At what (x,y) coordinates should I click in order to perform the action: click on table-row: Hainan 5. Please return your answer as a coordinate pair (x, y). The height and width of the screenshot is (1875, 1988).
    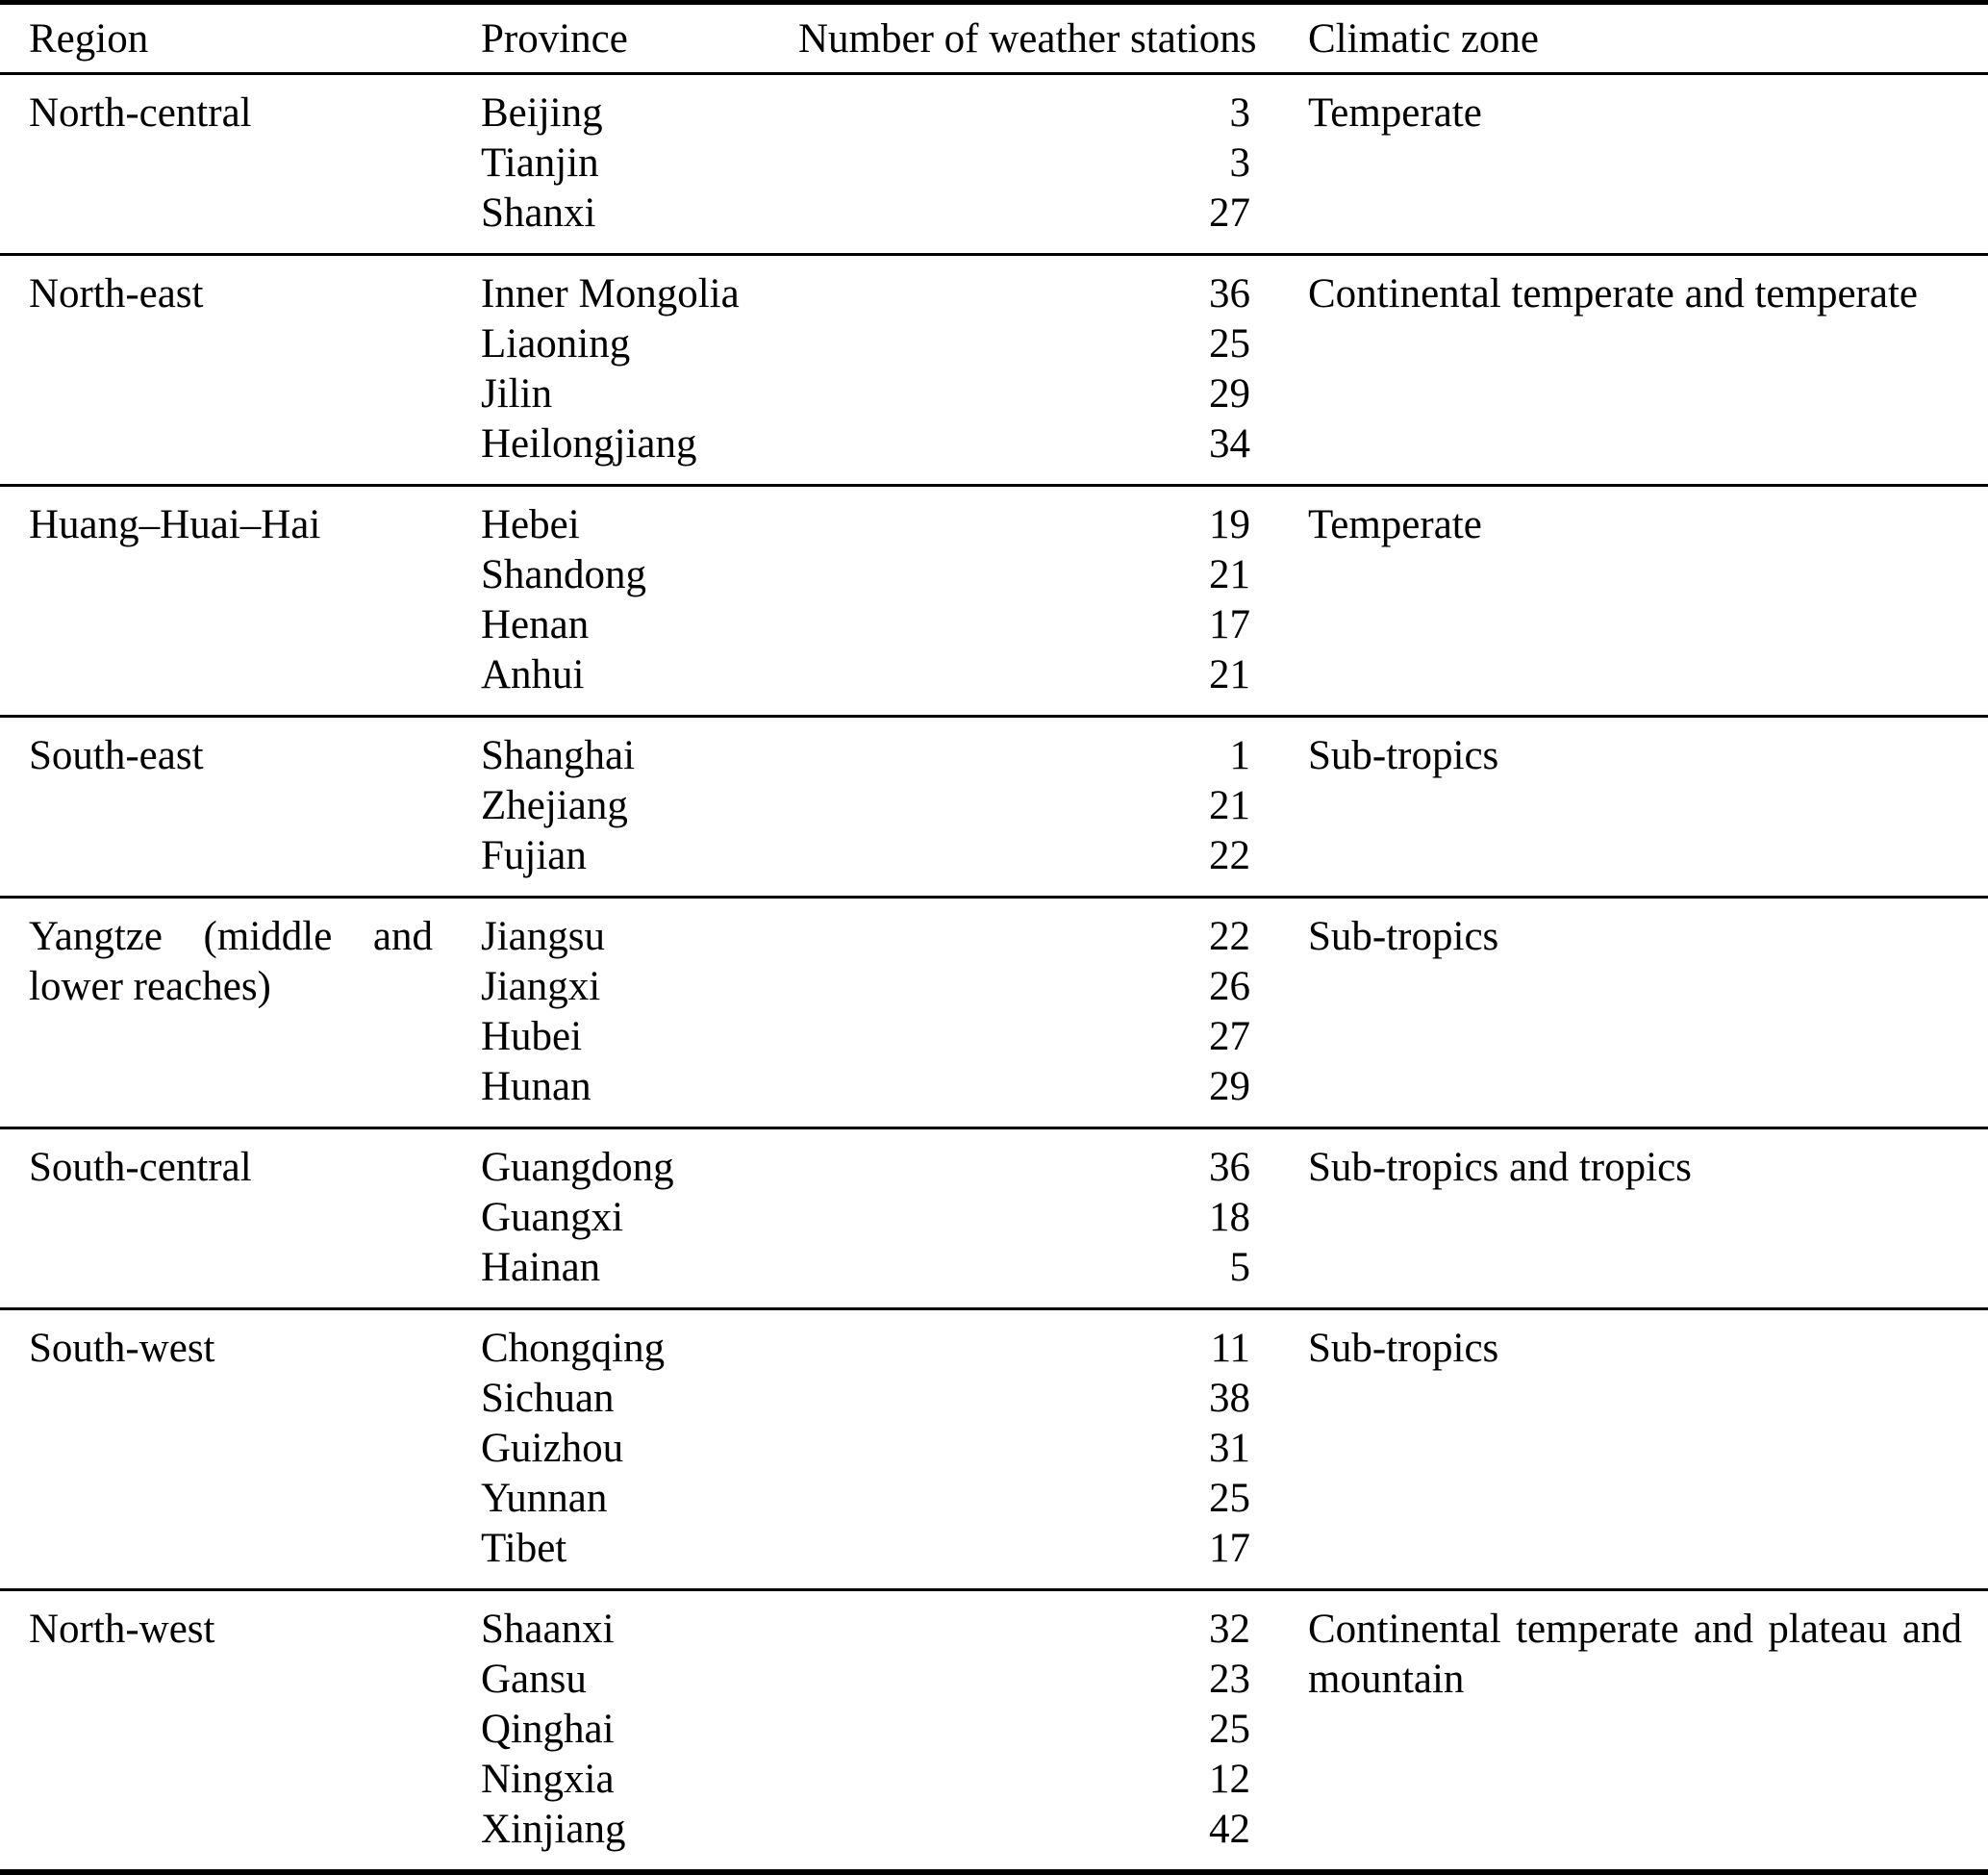
    Looking at the image, I should click on (994, 1276).